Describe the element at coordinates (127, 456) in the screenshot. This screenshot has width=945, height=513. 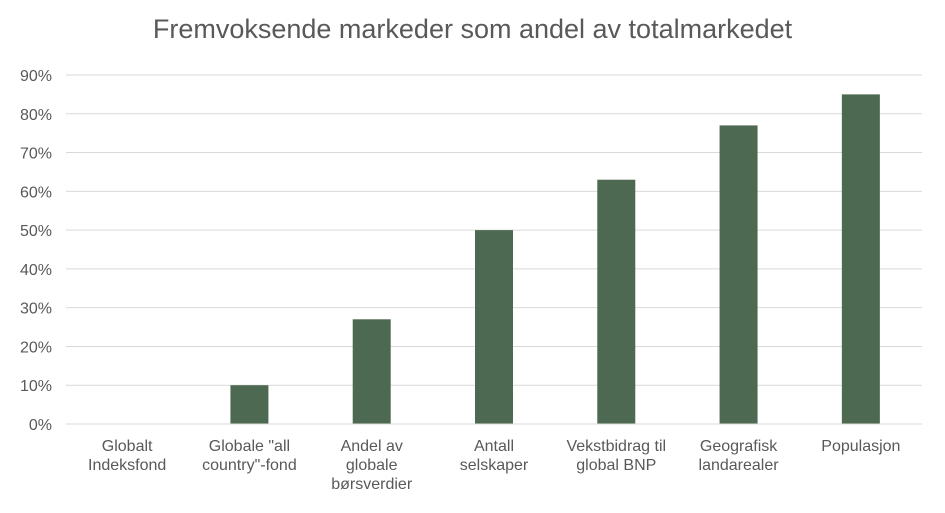
I see `x-category-label: Globalt Indeksfond` at that location.